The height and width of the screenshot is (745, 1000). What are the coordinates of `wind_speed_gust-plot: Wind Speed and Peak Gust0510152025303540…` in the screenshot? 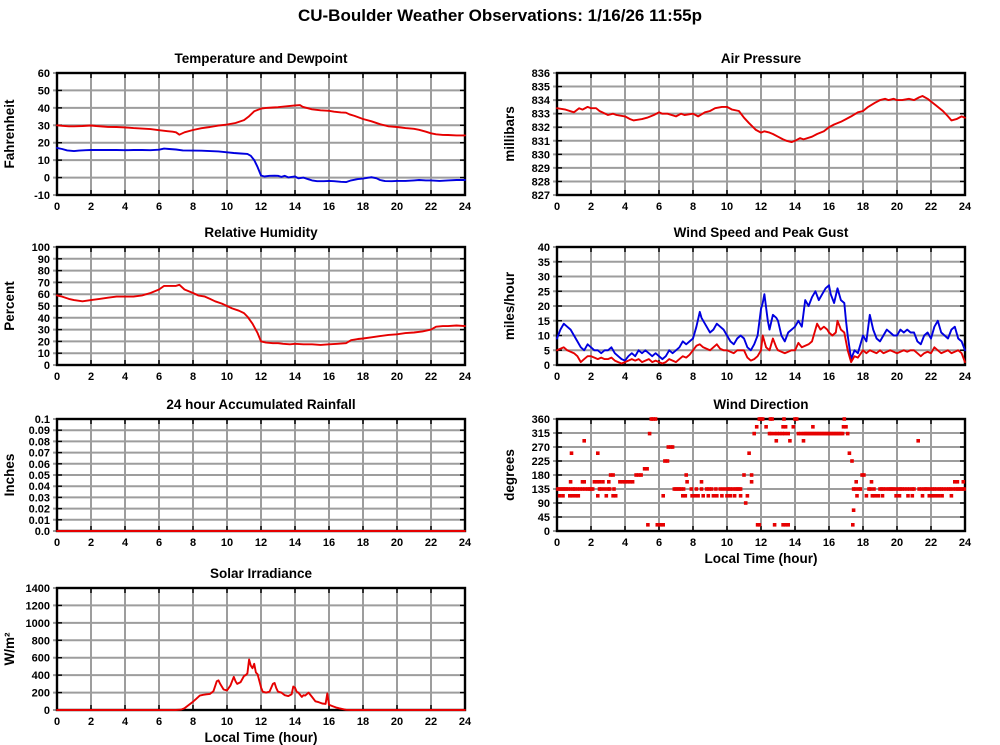 It's located at (737, 304).